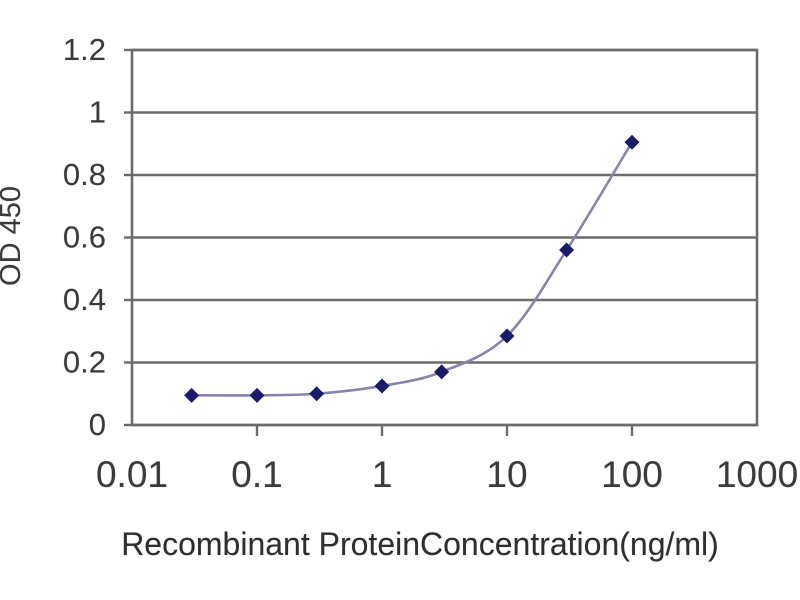 This screenshot has width=800, height=600. I want to click on y-tick-label: 1, so click(97, 112).